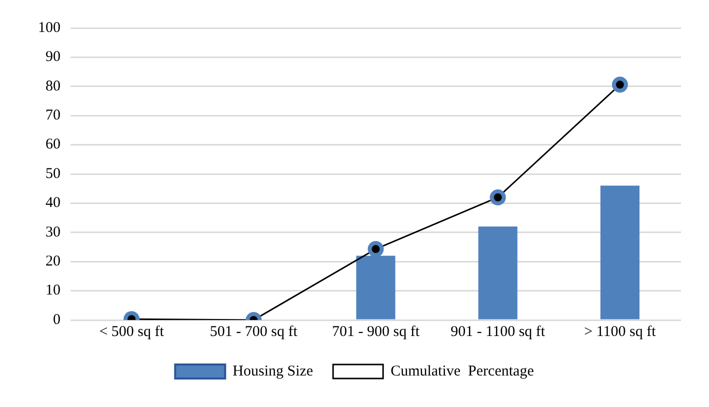 This screenshot has width=709, height=407. Describe the element at coordinates (56, 320) in the screenshot. I see `y-tick-label: 0` at that location.